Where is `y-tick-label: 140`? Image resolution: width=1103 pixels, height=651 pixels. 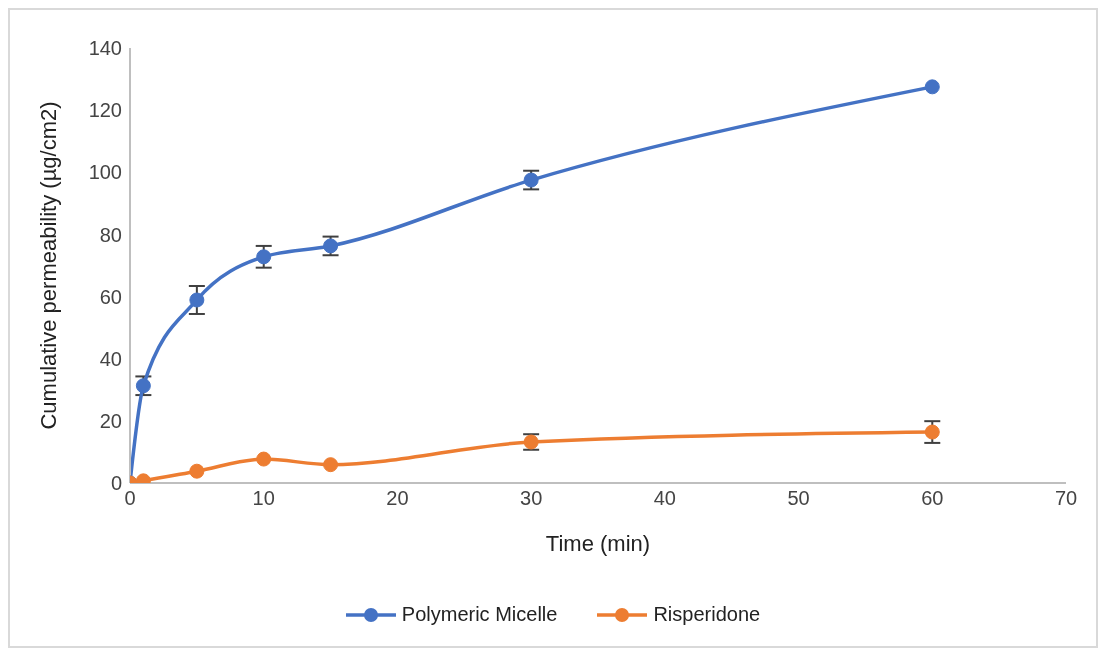
y-tick-label: 140 is located at coordinates (105, 48).